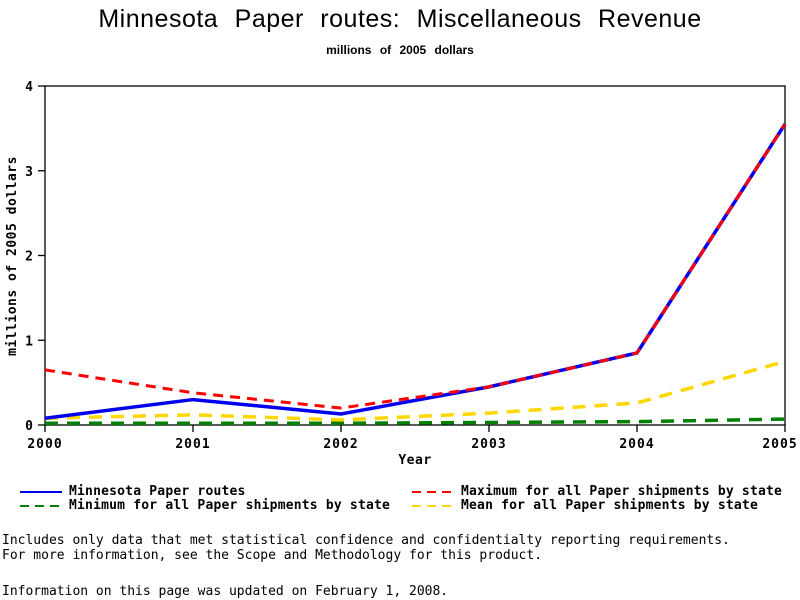  I want to click on x-tick-label: 2001, so click(192, 444).